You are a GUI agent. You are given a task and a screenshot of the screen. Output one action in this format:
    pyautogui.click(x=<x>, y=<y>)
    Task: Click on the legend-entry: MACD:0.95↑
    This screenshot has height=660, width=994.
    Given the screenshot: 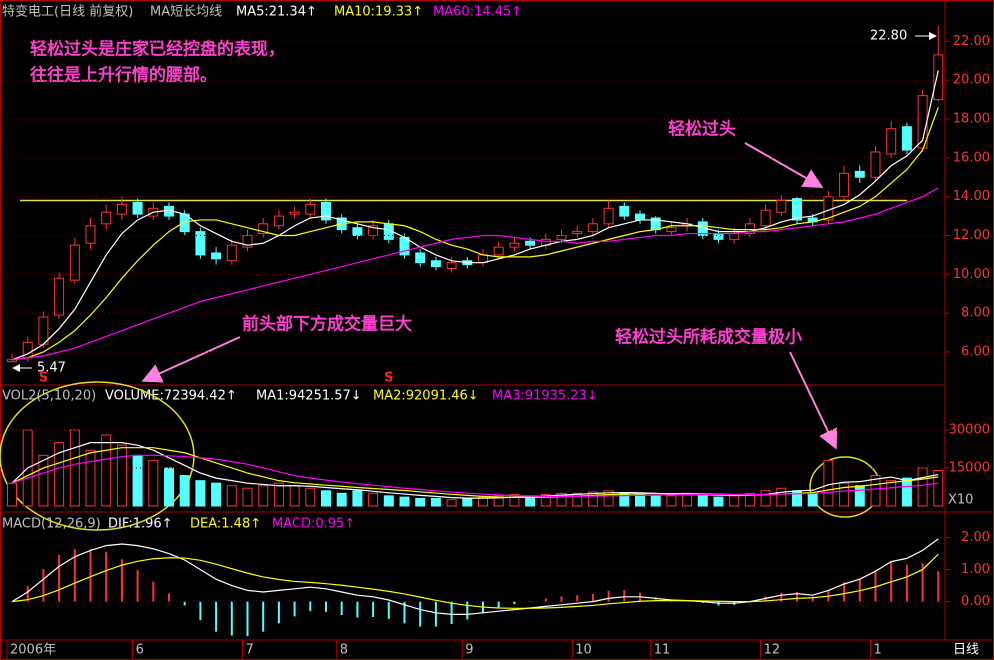 What is the action you would take?
    pyautogui.click(x=313, y=524)
    